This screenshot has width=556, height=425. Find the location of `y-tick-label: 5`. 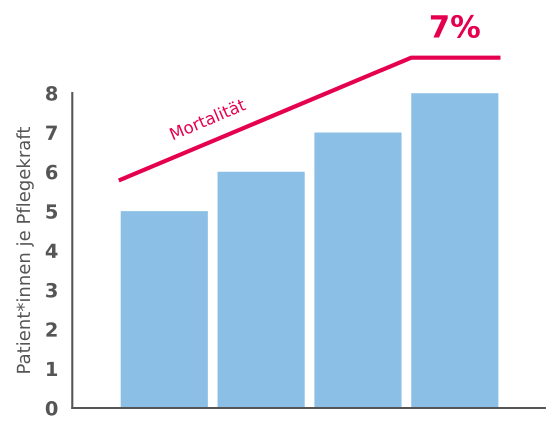

y-tick-label: 5 is located at coordinates (52, 211).